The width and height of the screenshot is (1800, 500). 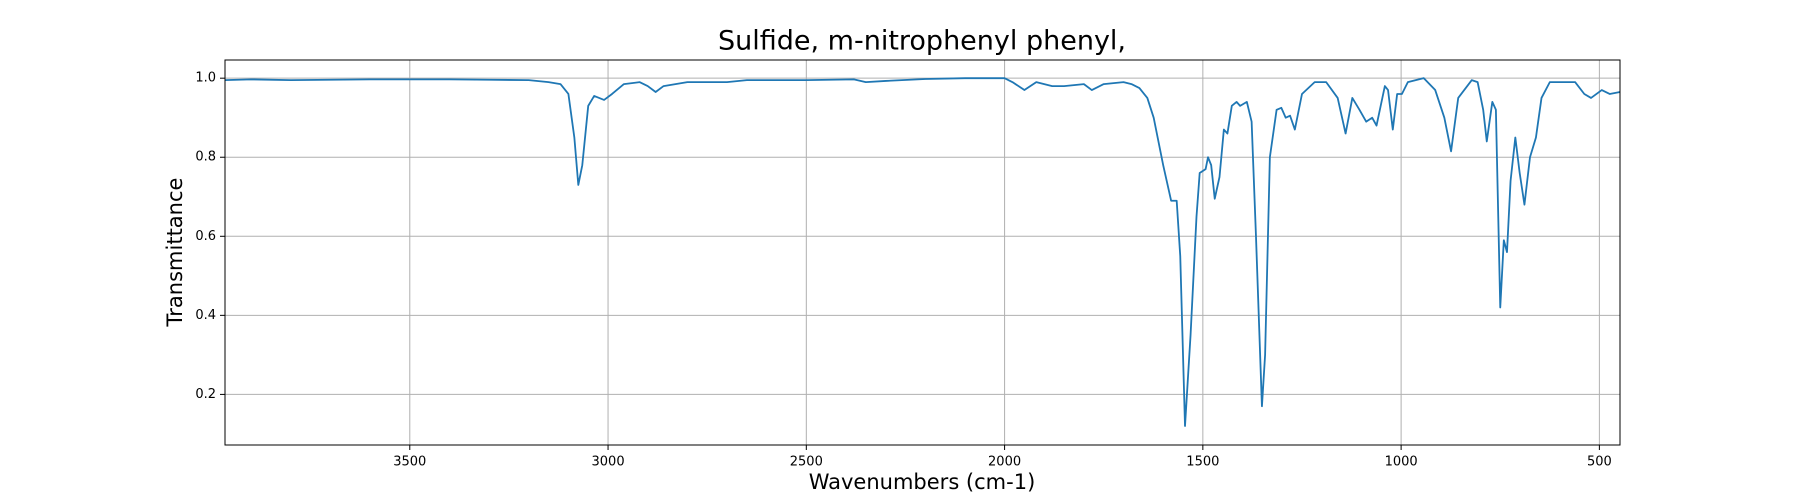 I want to click on x-tick-label: 2000, so click(x=1004, y=462).